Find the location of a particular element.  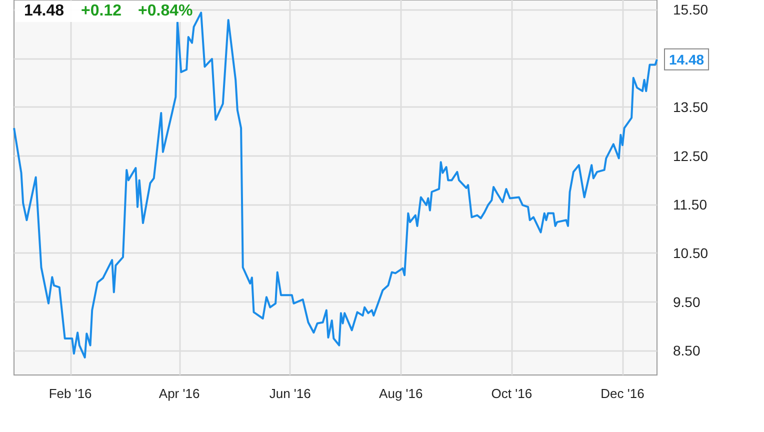

y-tick-label: 15.50 is located at coordinates (690, 10).